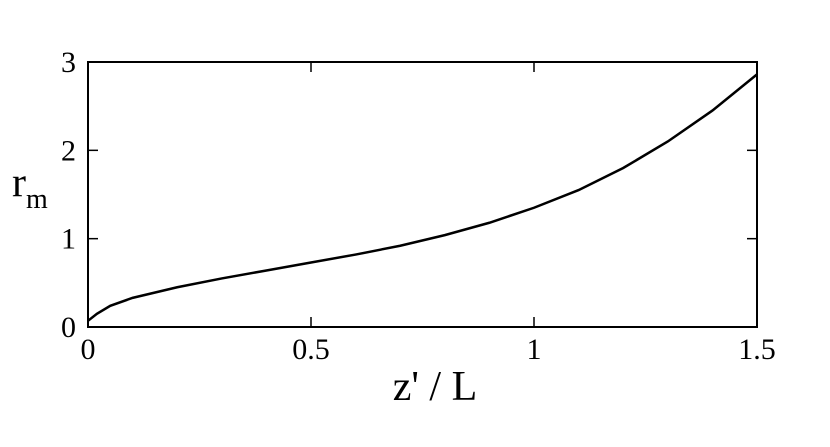 This screenshot has height=447, width=830. Describe the element at coordinates (37, 199) in the screenshot. I see `y-axis-label-sub: m` at that location.